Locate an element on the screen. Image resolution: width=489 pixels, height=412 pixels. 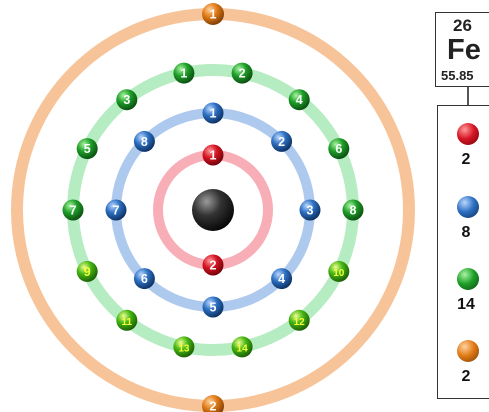
shell-3-electron-6: 6 is located at coordinates (339, 149).